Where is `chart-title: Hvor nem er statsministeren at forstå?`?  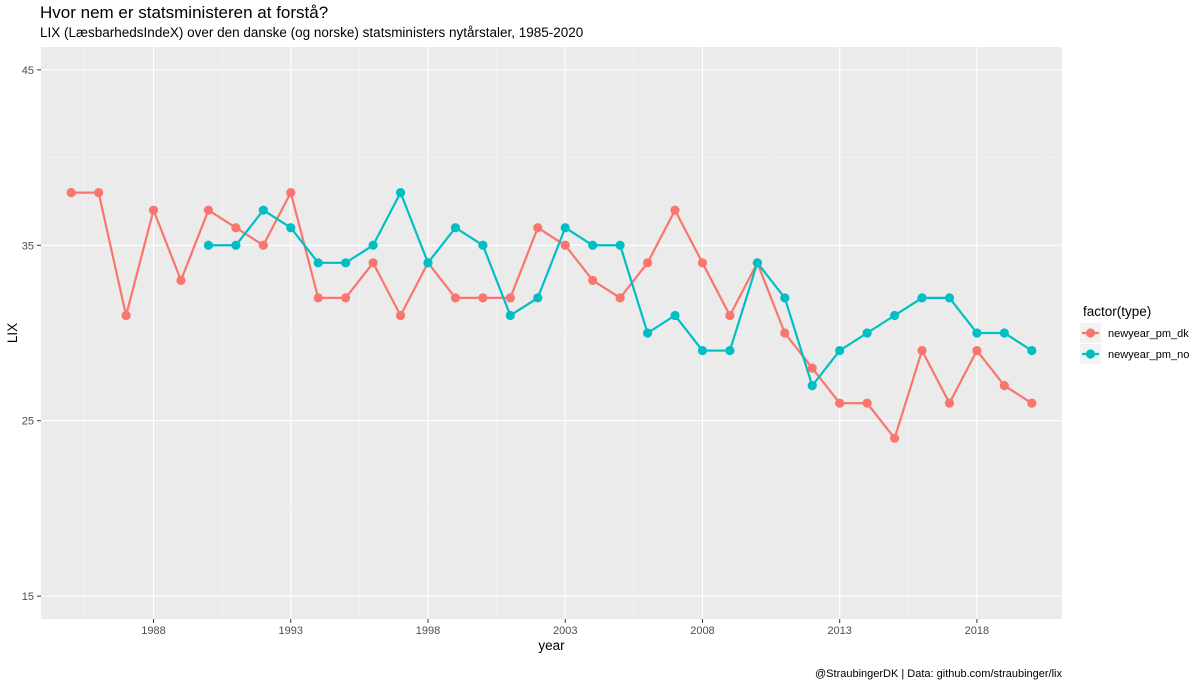 chart-title: Hvor nem er statsministeren at forstå? is located at coordinates (184, 12).